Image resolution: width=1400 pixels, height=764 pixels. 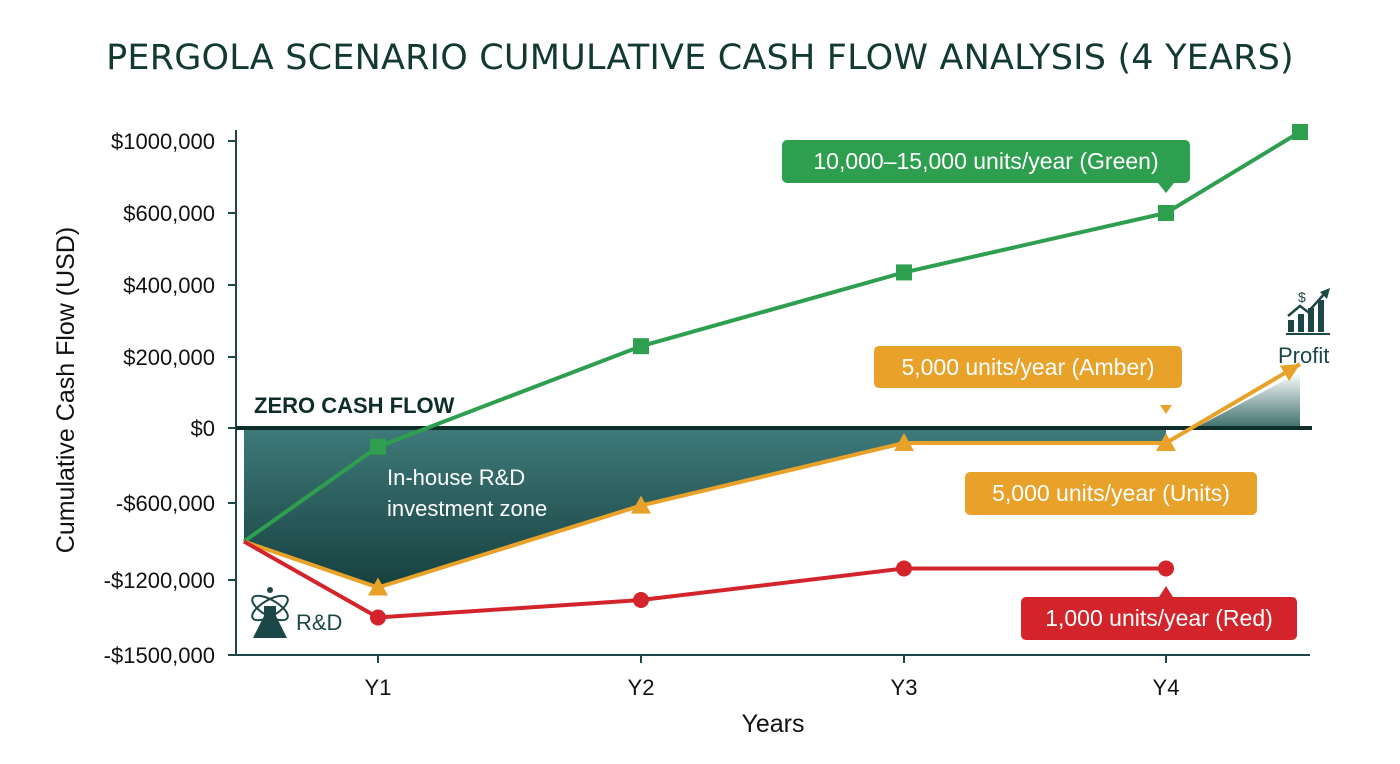 What do you see at coordinates (163, 141) in the screenshot?
I see `y-tick-label: $1000,000` at bounding box center [163, 141].